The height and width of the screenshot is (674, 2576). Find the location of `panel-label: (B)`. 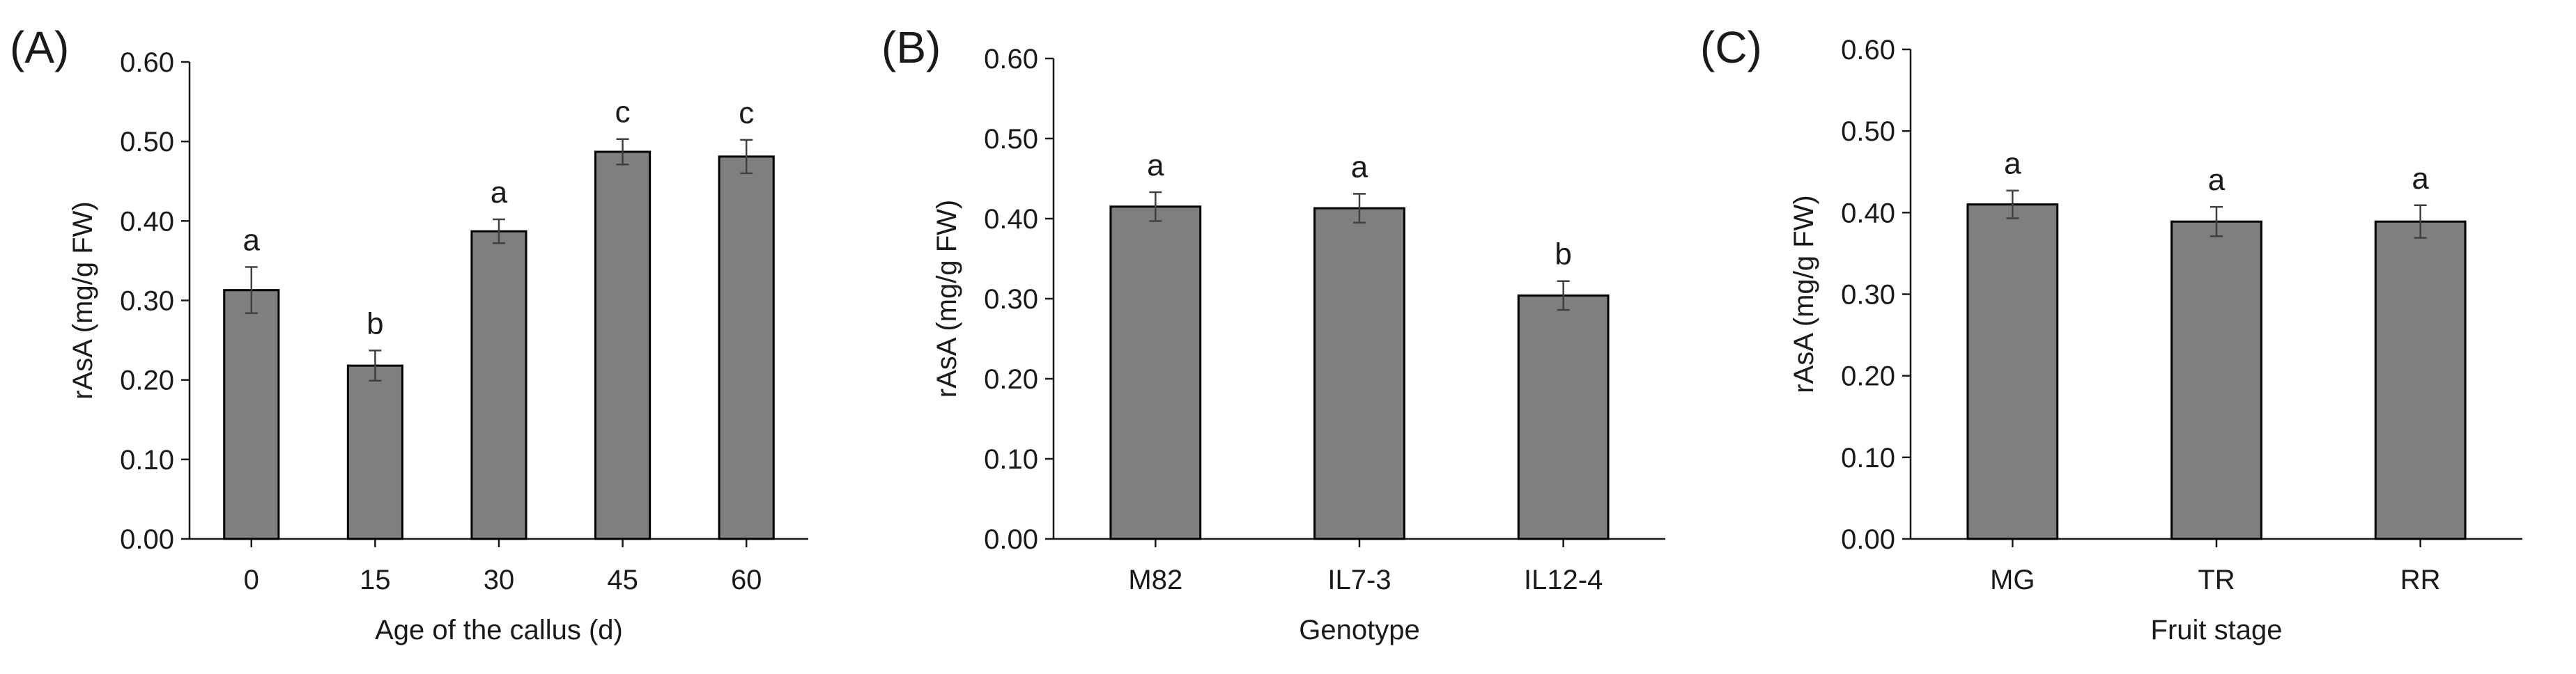

panel-label: (B) is located at coordinates (911, 47).